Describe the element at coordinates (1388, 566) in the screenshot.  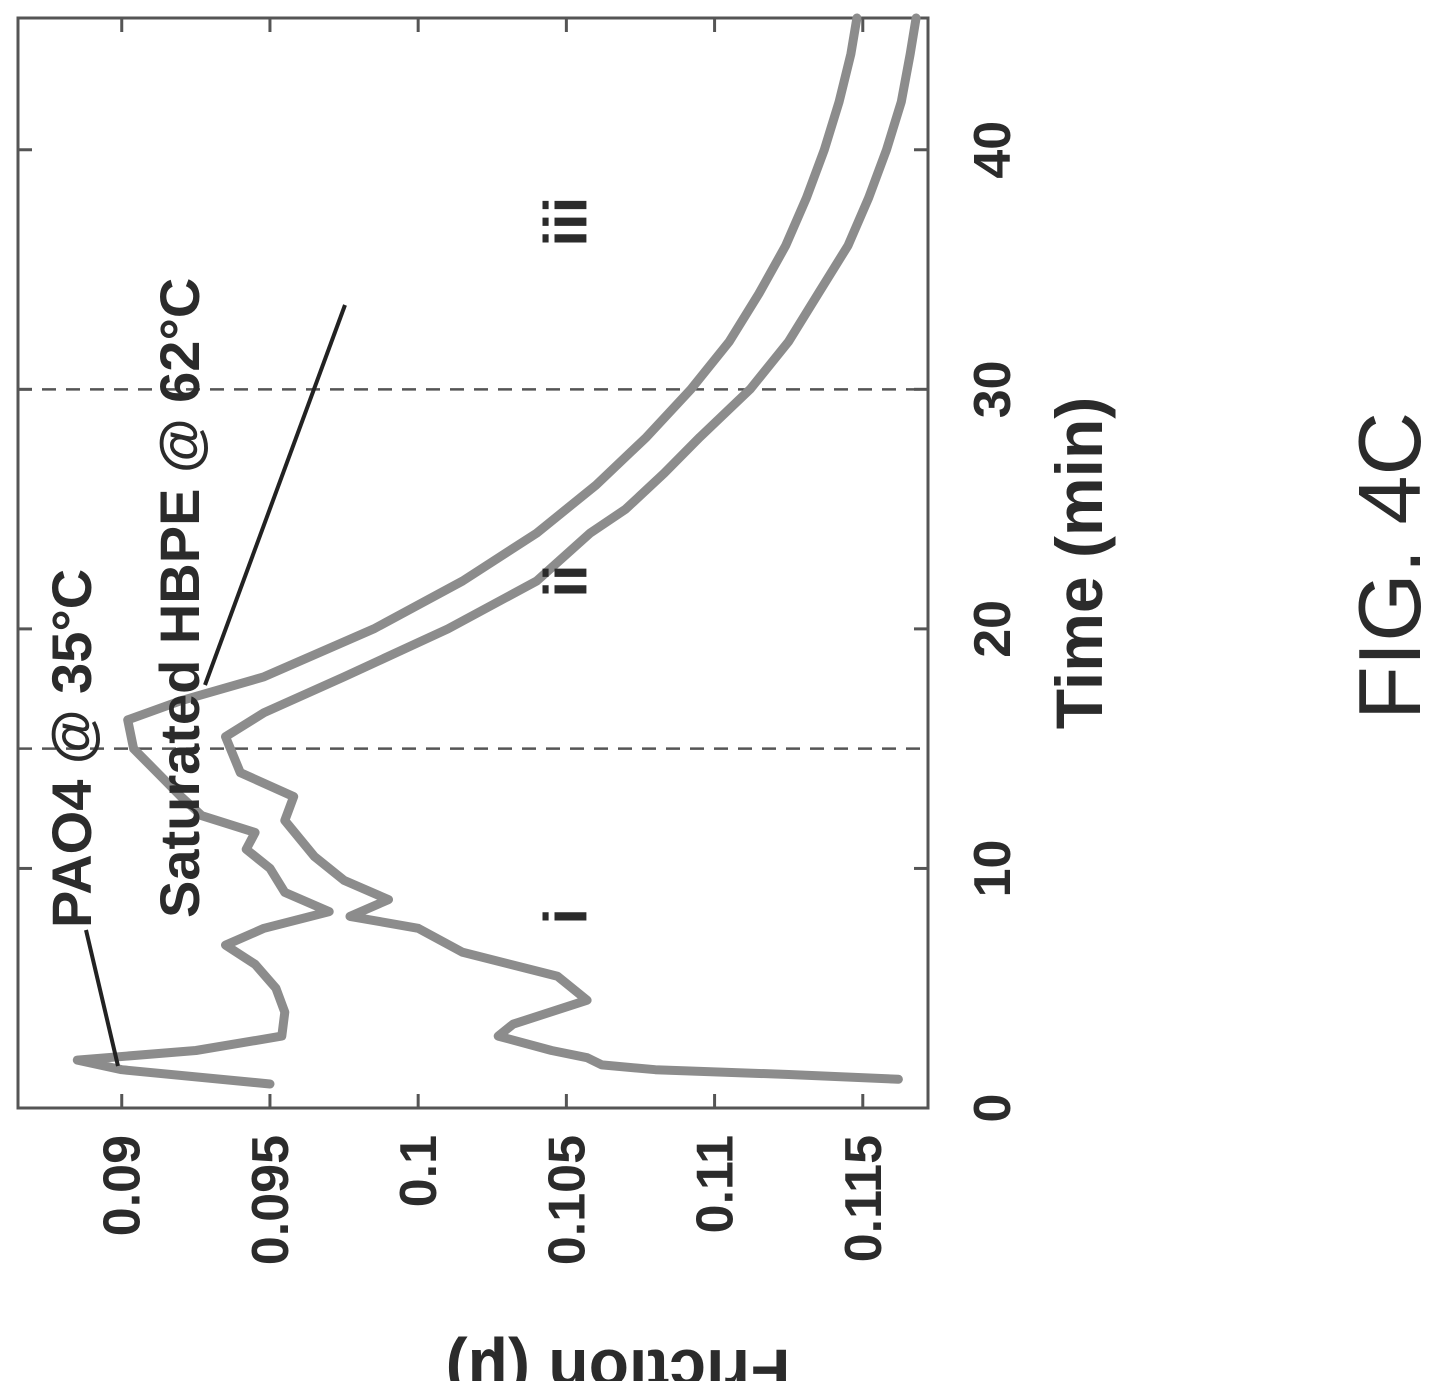
I see `figure-label: FIG. 4C` at that location.